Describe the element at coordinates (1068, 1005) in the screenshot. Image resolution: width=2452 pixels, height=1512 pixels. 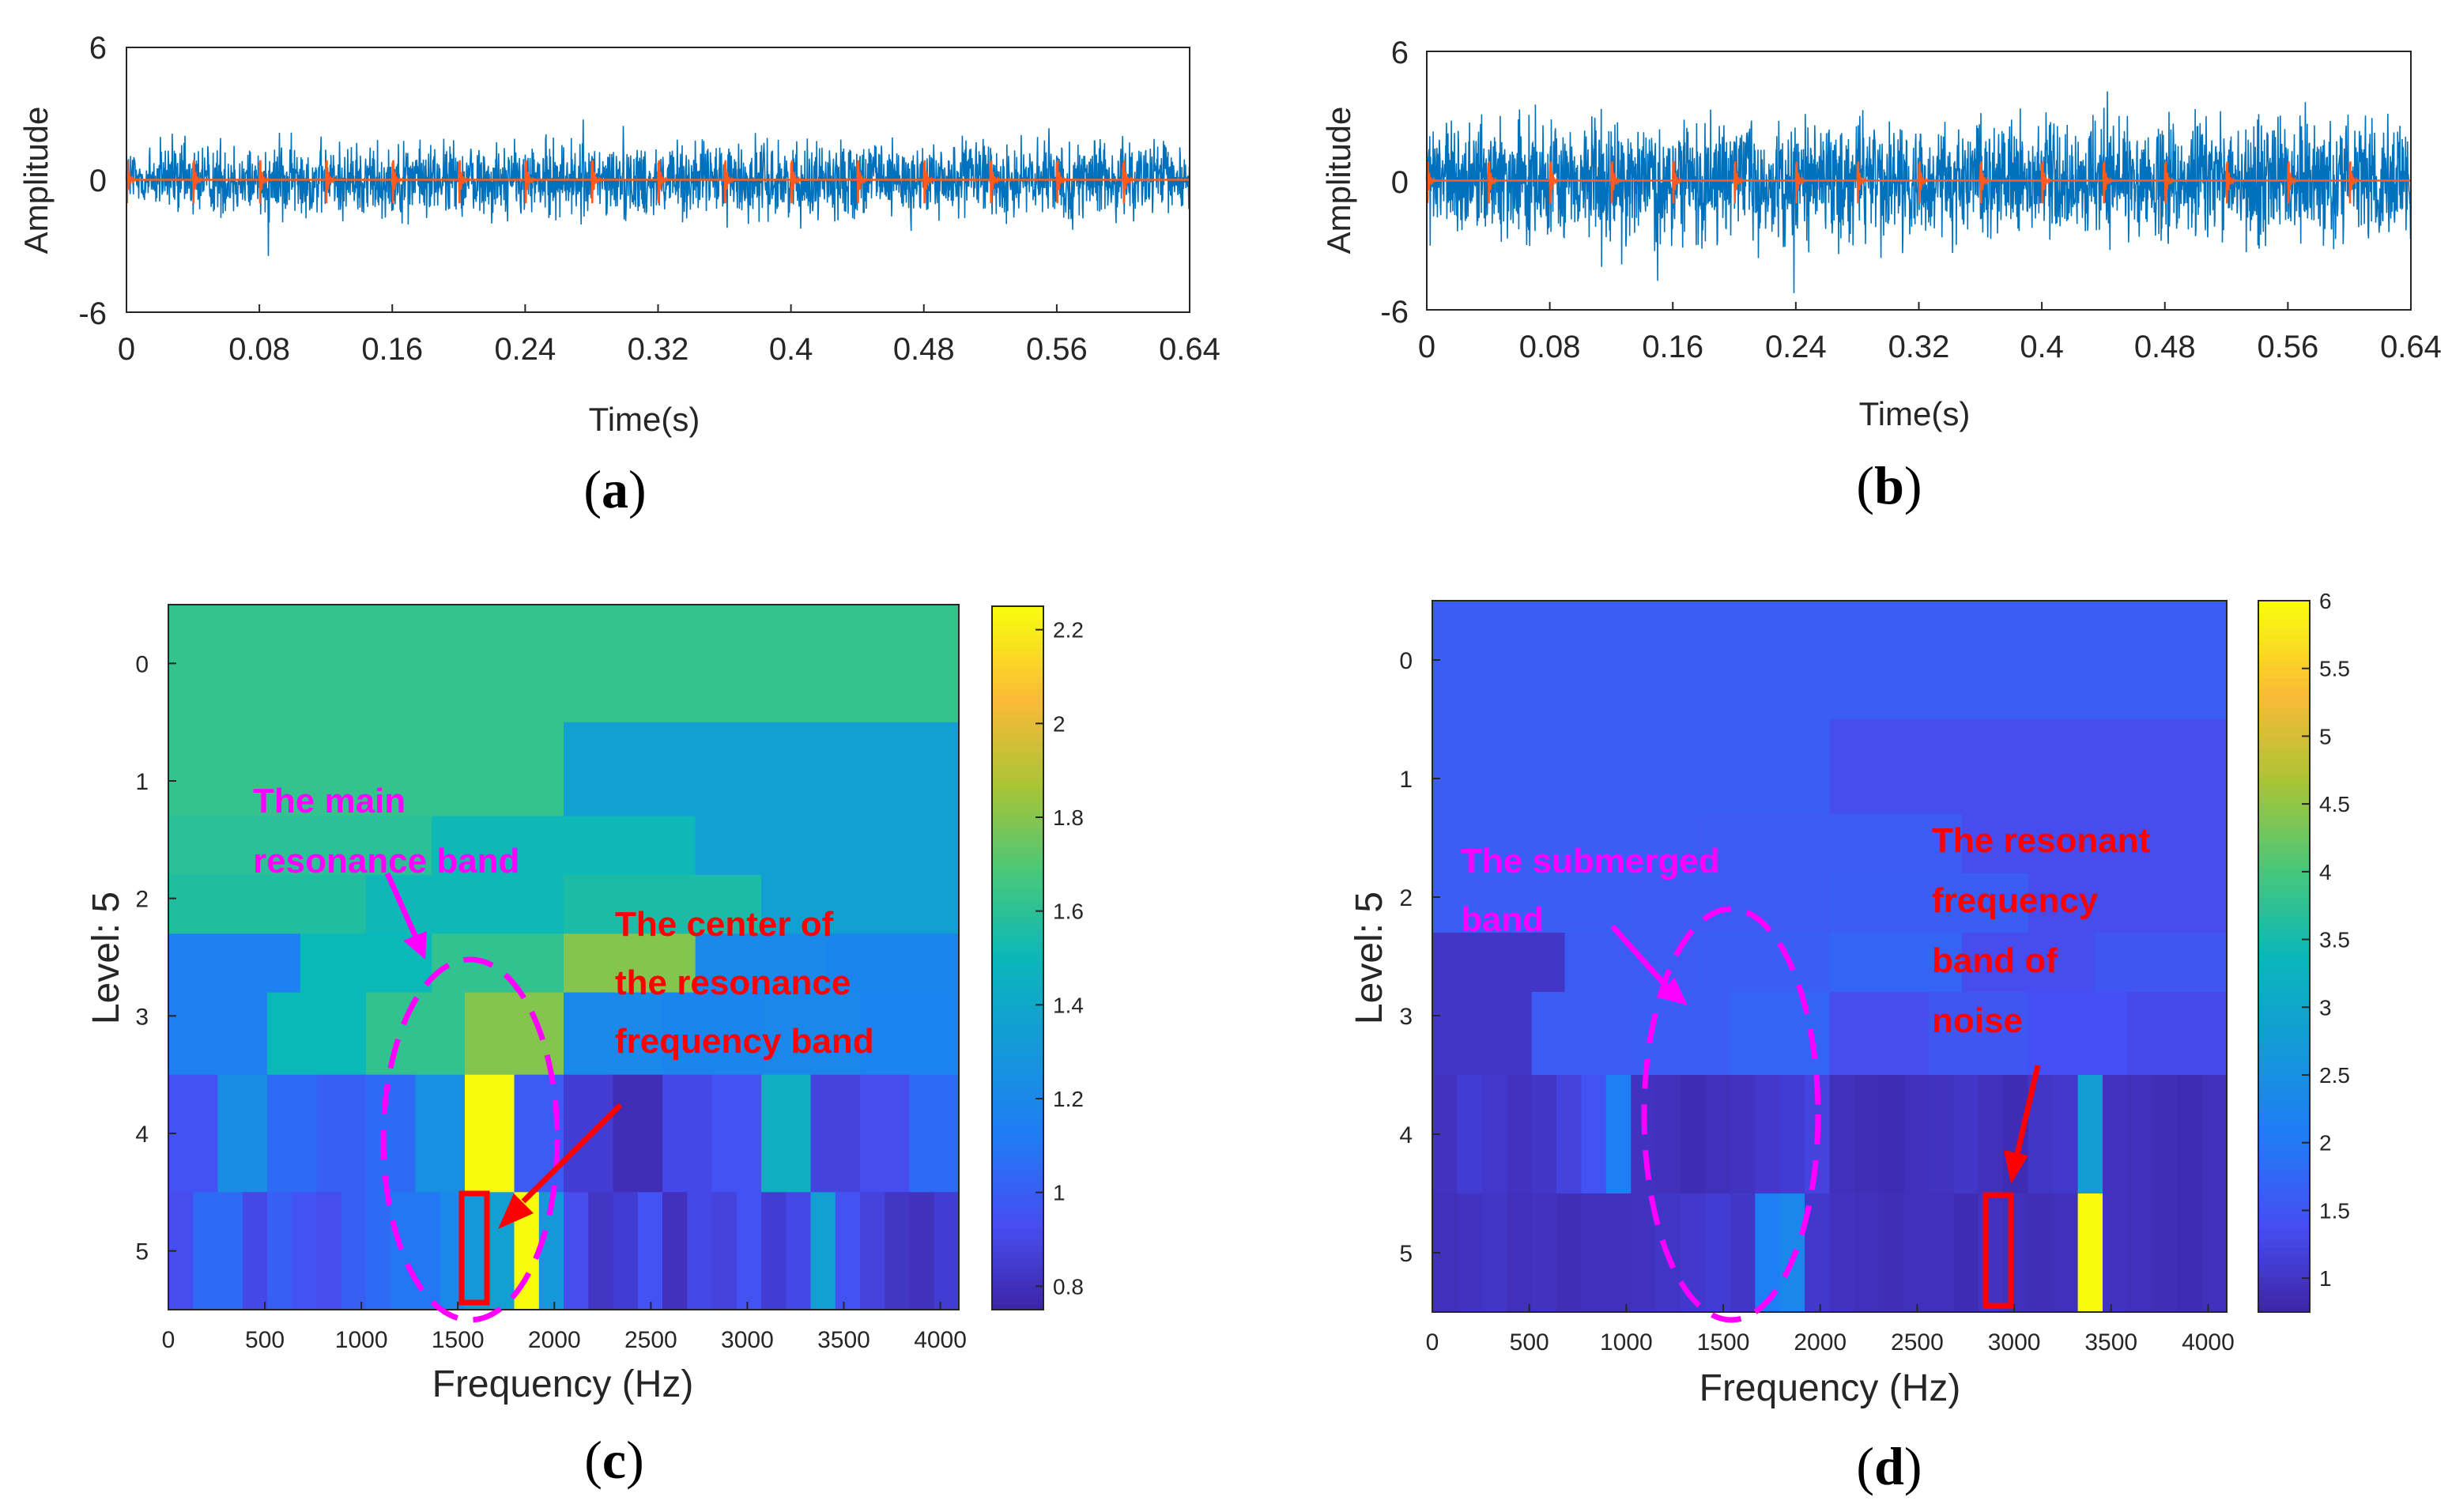
I see `colorbar-tick-label: 1.4` at that location.